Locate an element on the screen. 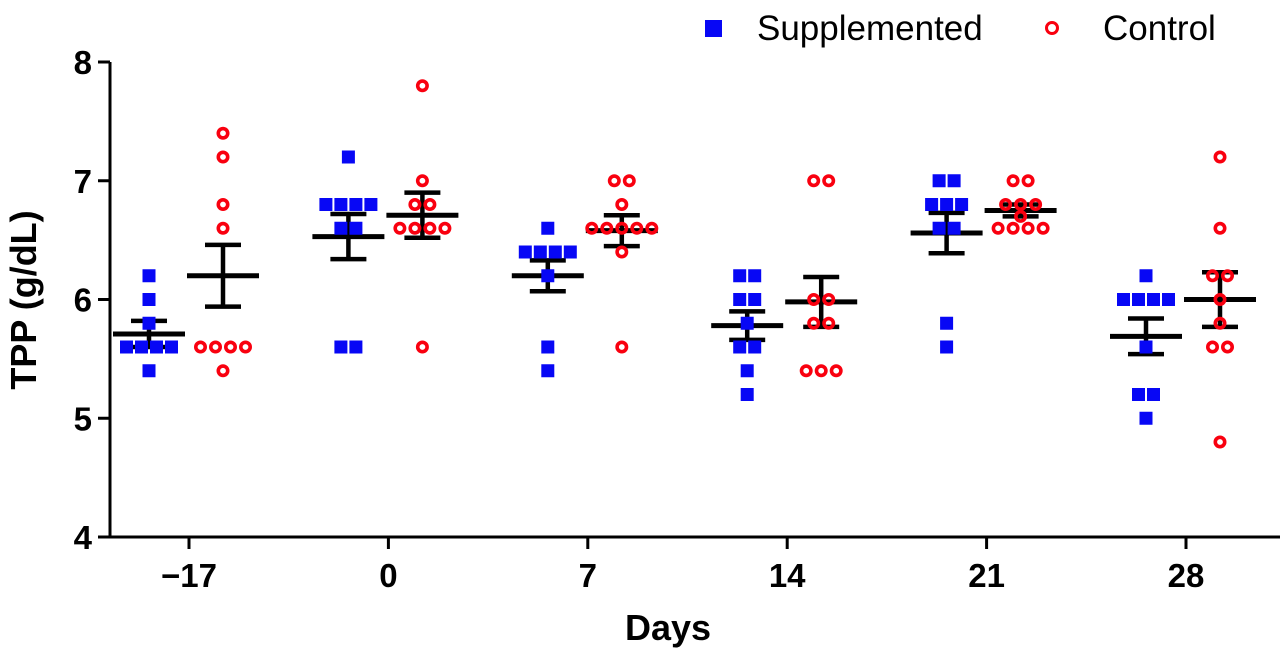 The width and height of the screenshot is (1280, 666). y-tick-label: 7 is located at coordinates (83, 181).